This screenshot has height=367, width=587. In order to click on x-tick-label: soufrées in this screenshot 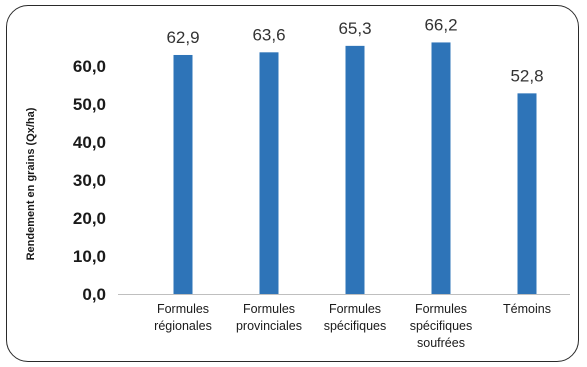, I will do `click(441, 343)`.